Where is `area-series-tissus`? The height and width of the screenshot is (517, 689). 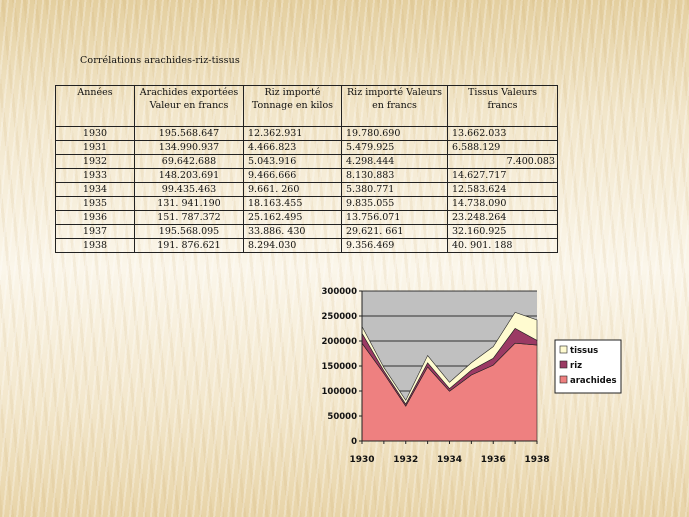
area-series-tissus is located at coordinates (449, 358).